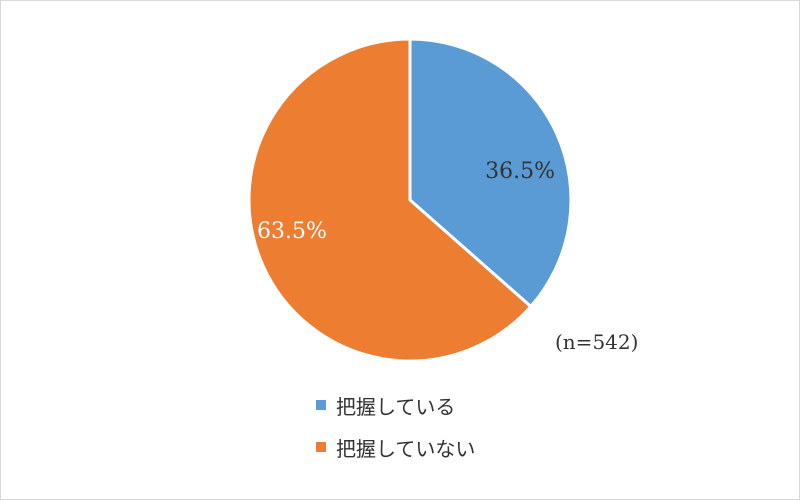  I want to click on legend-item-0: 把握している, so click(395, 405).